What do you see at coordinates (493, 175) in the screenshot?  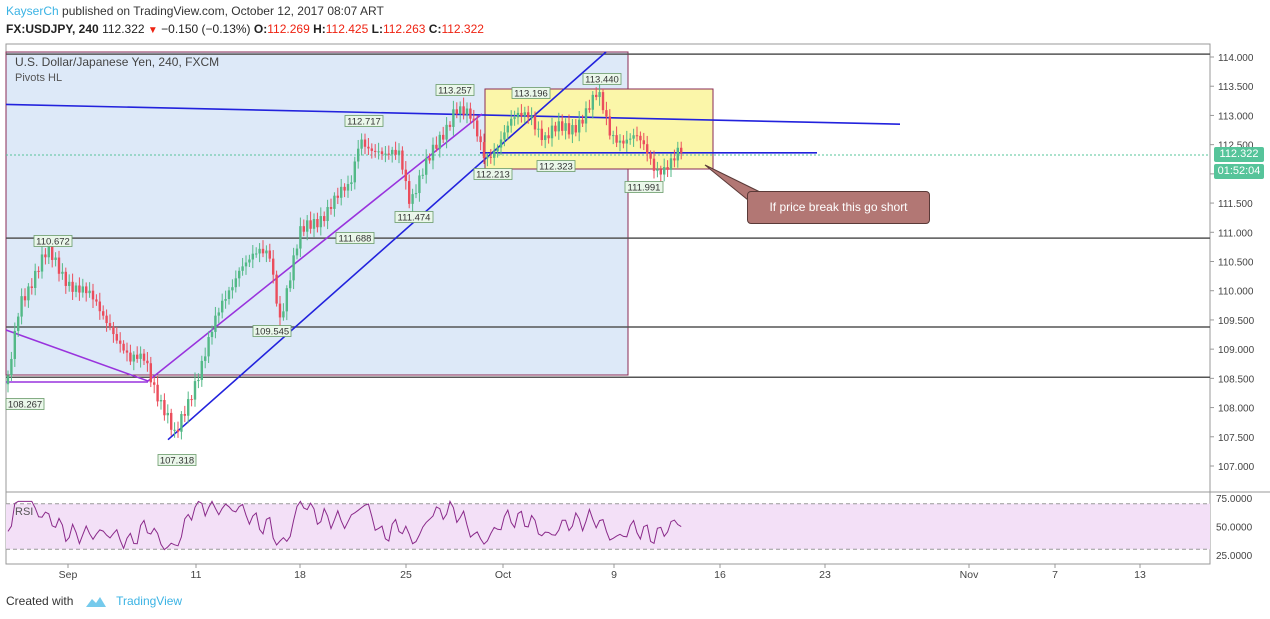 I see `pivot-label: 112.213` at bounding box center [493, 175].